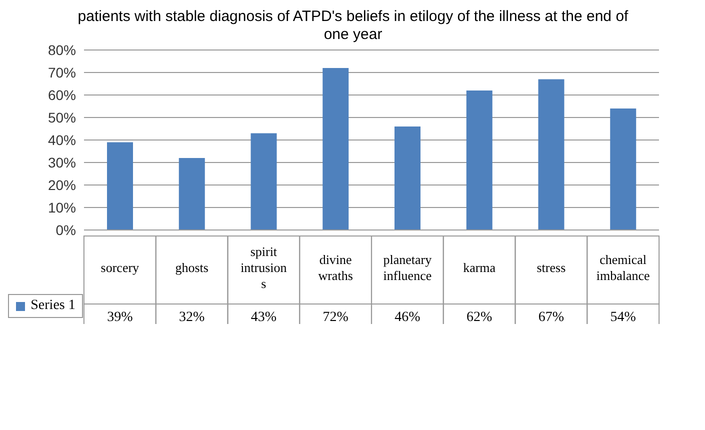 The image size is (705, 430). What do you see at coordinates (62, 140) in the screenshot?
I see `y-tick-label: 40%` at bounding box center [62, 140].